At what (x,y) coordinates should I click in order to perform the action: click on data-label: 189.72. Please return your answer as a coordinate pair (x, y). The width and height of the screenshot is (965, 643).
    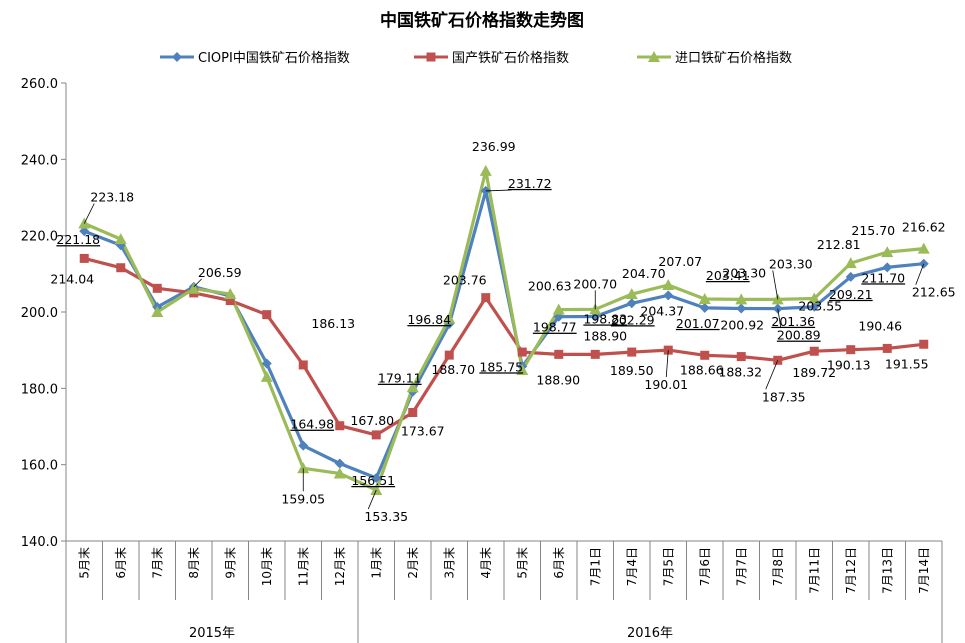
    Looking at the image, I should click on (814, 372).